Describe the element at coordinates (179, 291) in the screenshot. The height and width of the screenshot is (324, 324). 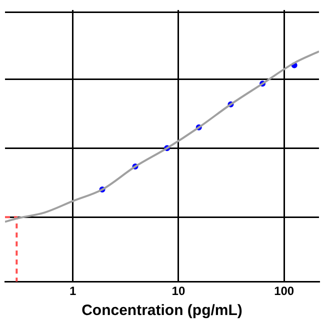
I see `x-tick-label: 10` at that location.